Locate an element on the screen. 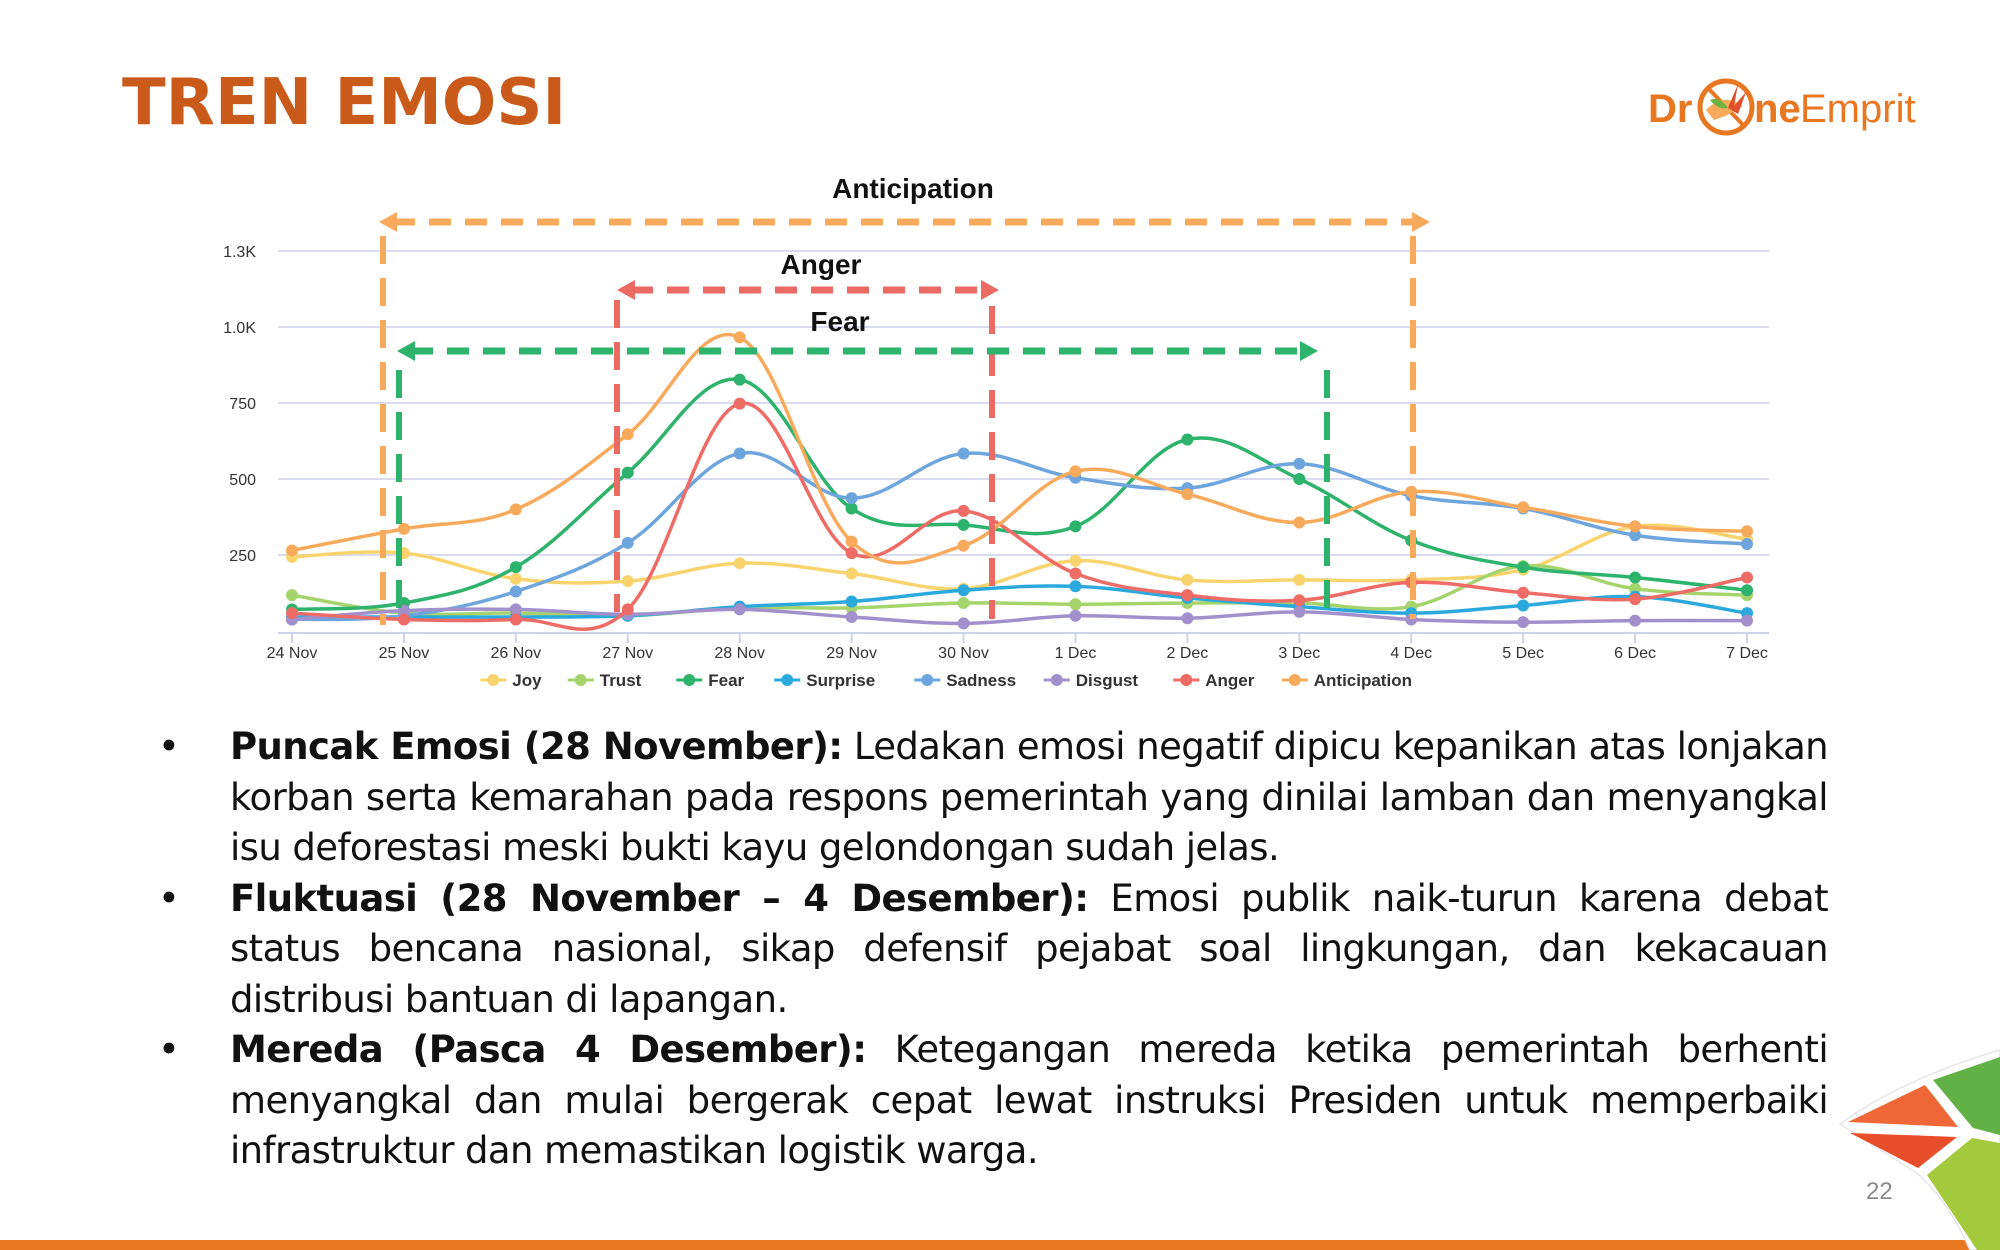 The image size is (2000, 1250). slide-title: TREN EMOSI is located at coordinates (344, 103).